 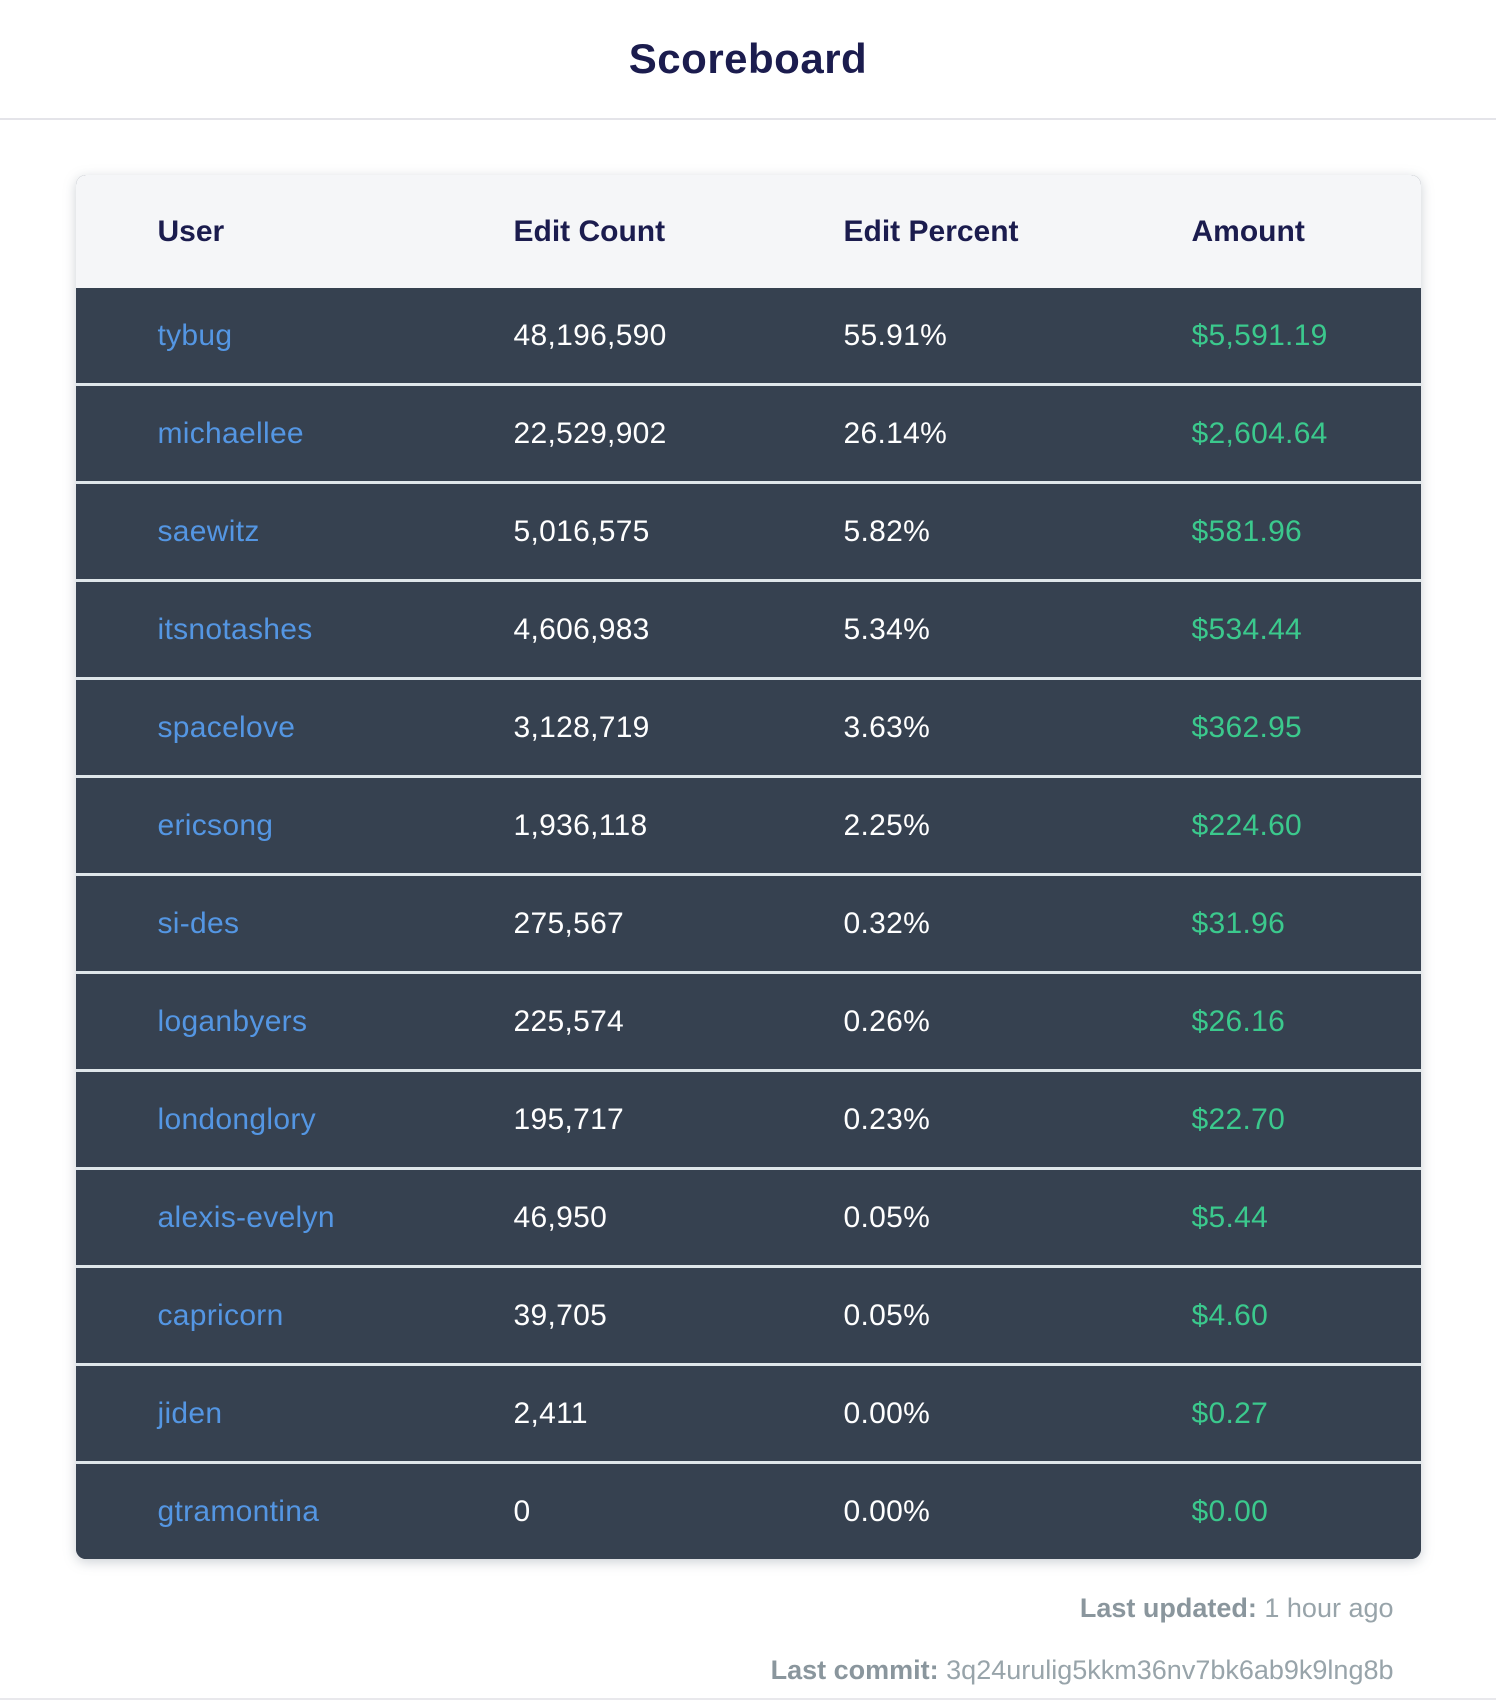 I want to click on user-cell: michaellee, so click(x=295, y=434).